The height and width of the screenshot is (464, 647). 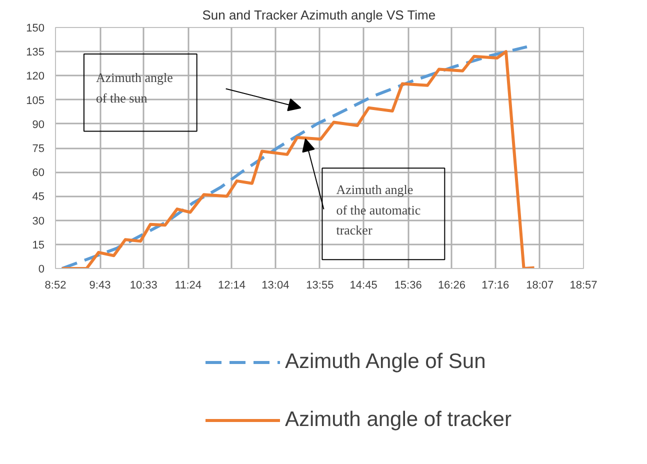 What do you see at coordinates (452, 286) in the screenshot?
I see `x-tick-label: 16:26` at bounding box center [452, 286].